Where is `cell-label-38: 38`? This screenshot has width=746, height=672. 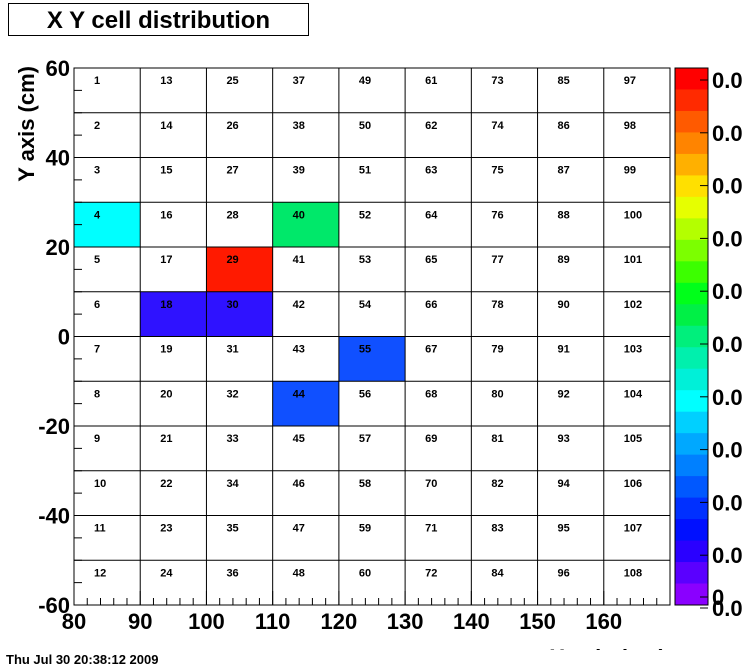 cell-label-38: 38 is located at coordinates (299, 126).